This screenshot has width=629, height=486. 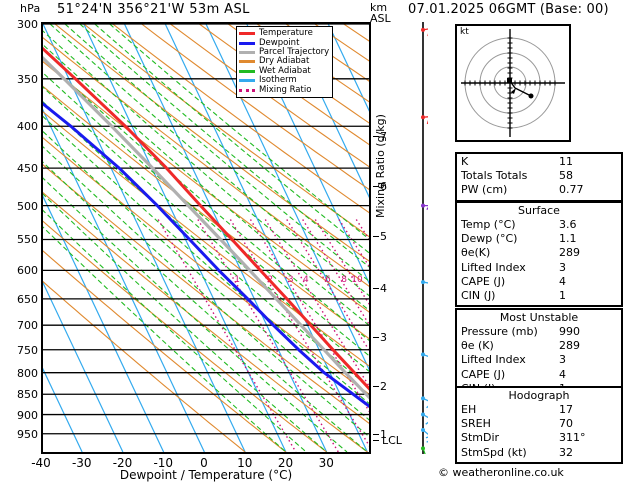 What do you see at coordinates (568, 224) in the screenshot?
I see `panel-row-value: 3.6` at bounding box center [568, 224].